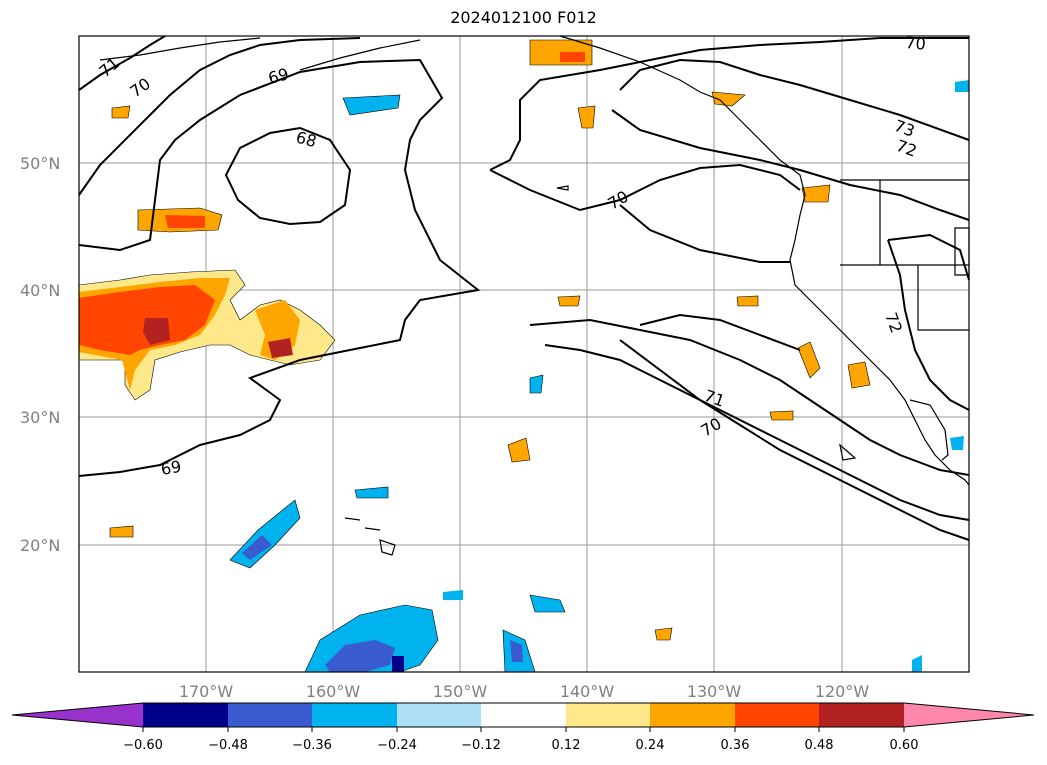 The width and height of the screenshot is (1047, 765). What do you see at coordinates (397, 745) in the screenshot?
I see `colorbar-tick-label: −0.24` at bounding box center [397, 745].